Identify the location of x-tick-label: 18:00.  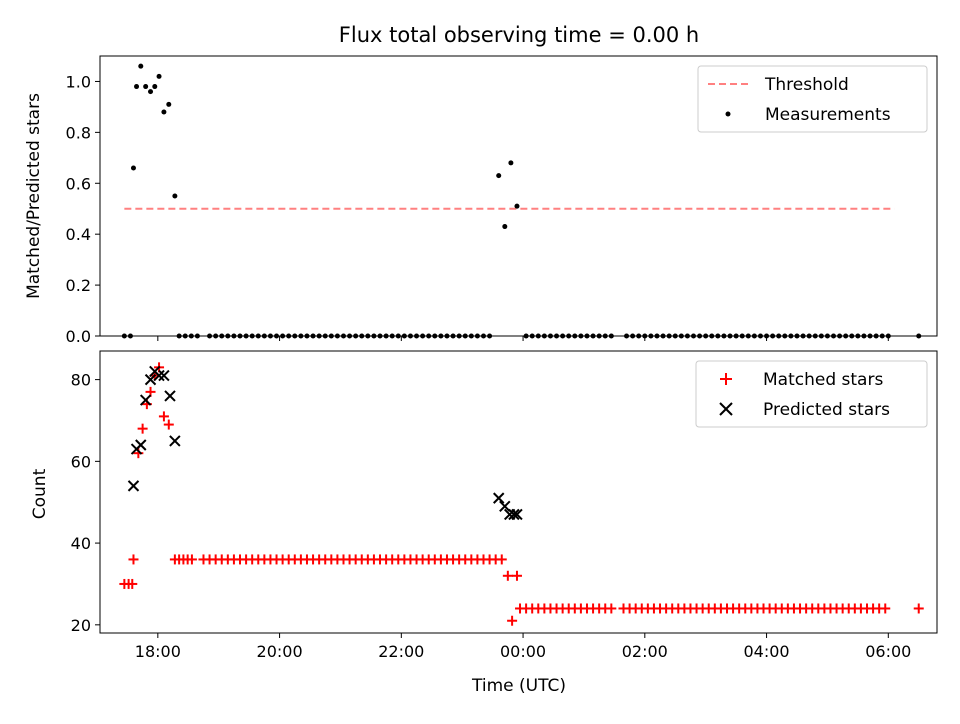
(158, 651).